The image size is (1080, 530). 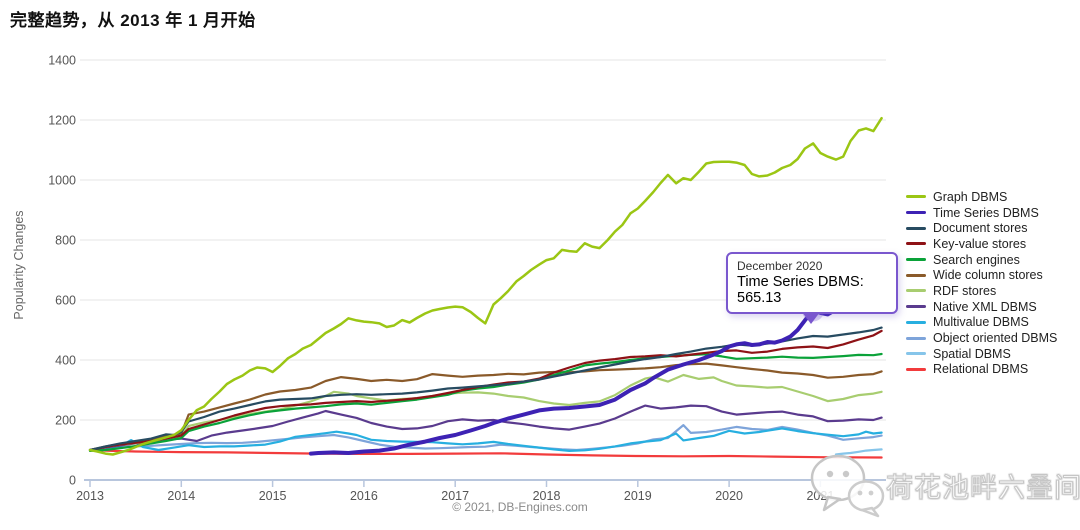 I want to click on legend-label: Time Series DBMS, so click(x=986, y=212).